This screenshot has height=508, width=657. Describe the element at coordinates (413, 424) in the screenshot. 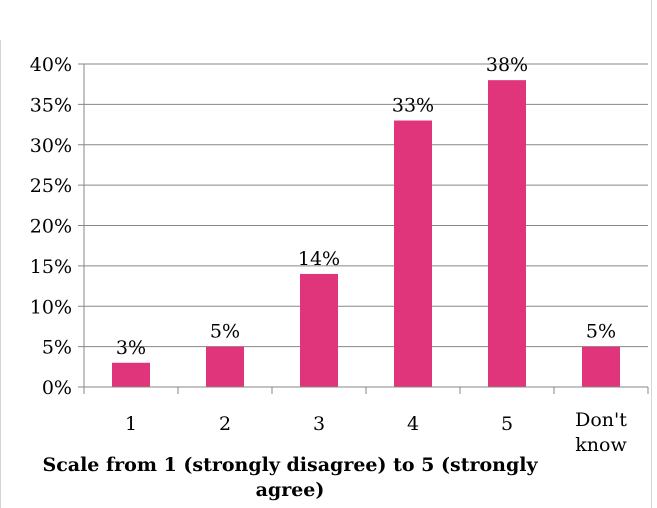

I see `x-tick-label: 4` at that location.